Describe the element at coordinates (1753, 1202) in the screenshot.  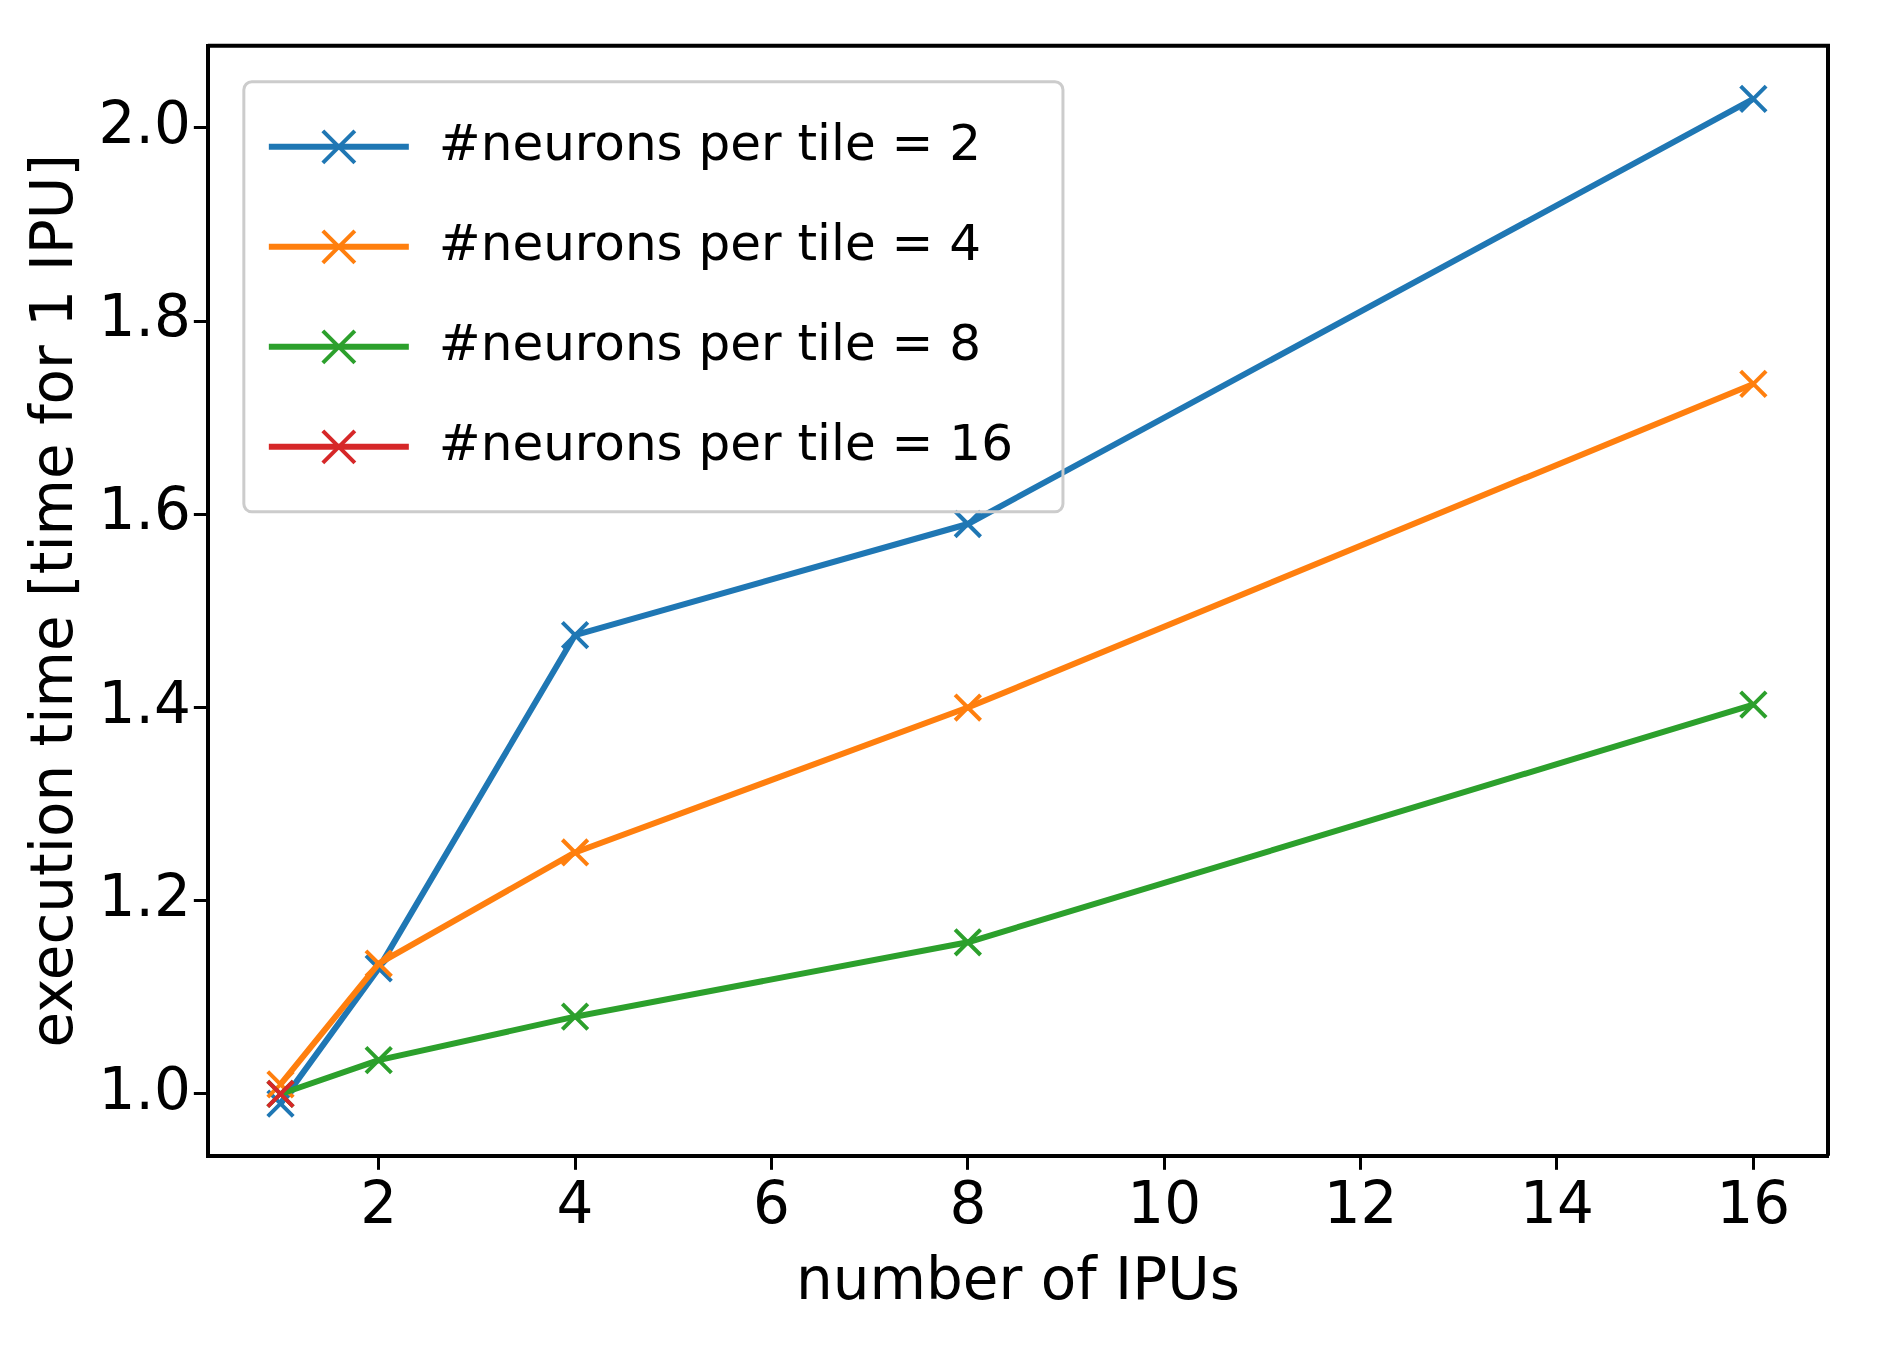
I see `x-tick-label: 16` at that location.